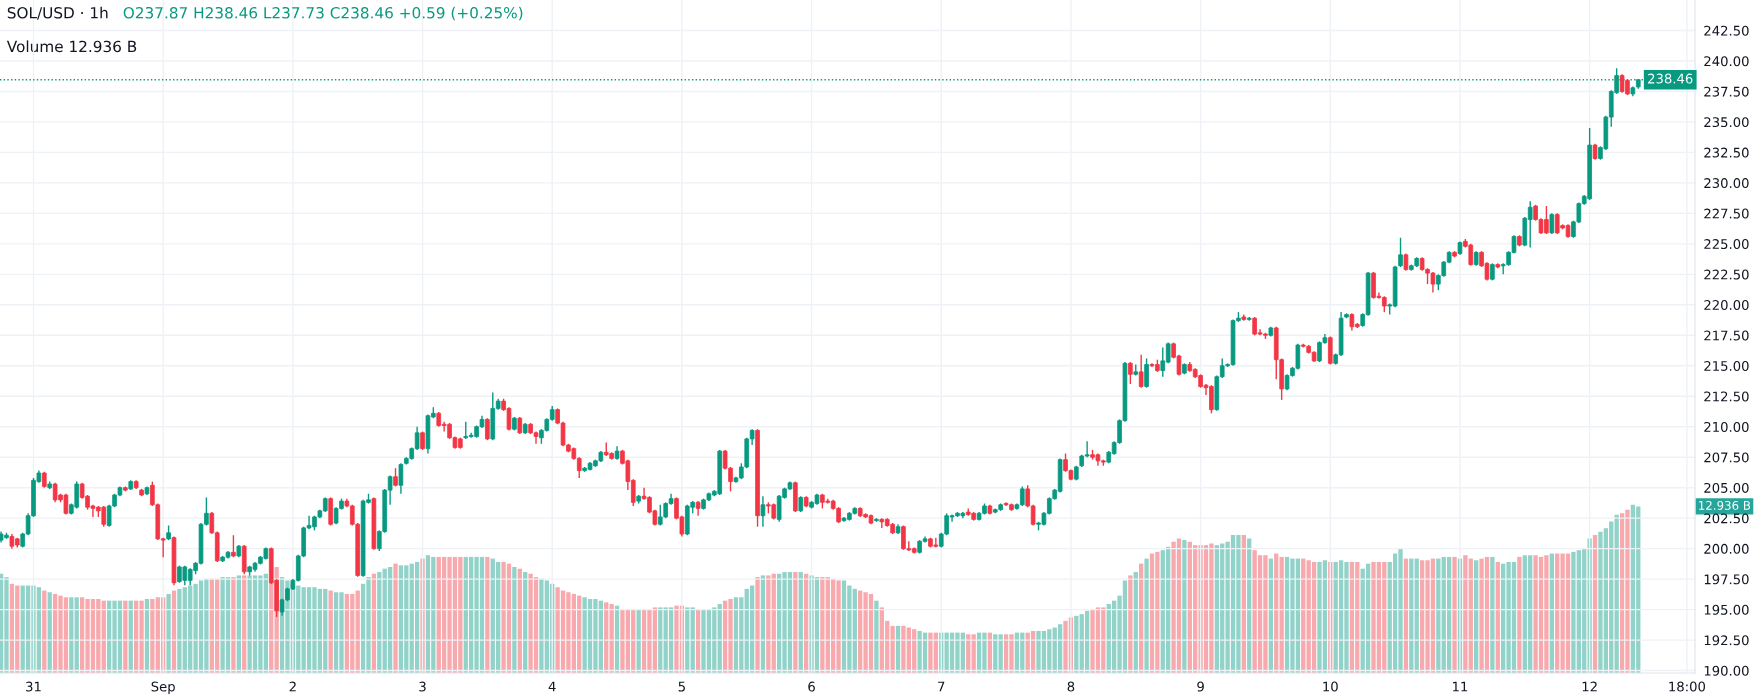  I want to click on x-tick-label: 11, so click(1460, 686).